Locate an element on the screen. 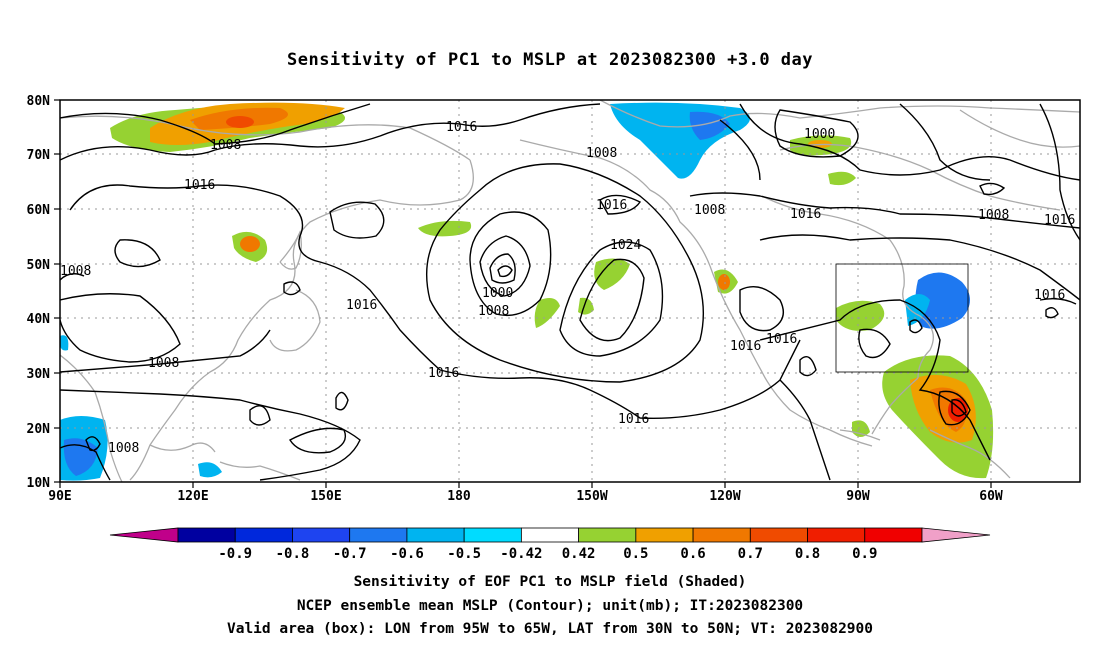 The image size is (1100, 650). lat-label-70n: 70N is located at coordinates (39, 155).